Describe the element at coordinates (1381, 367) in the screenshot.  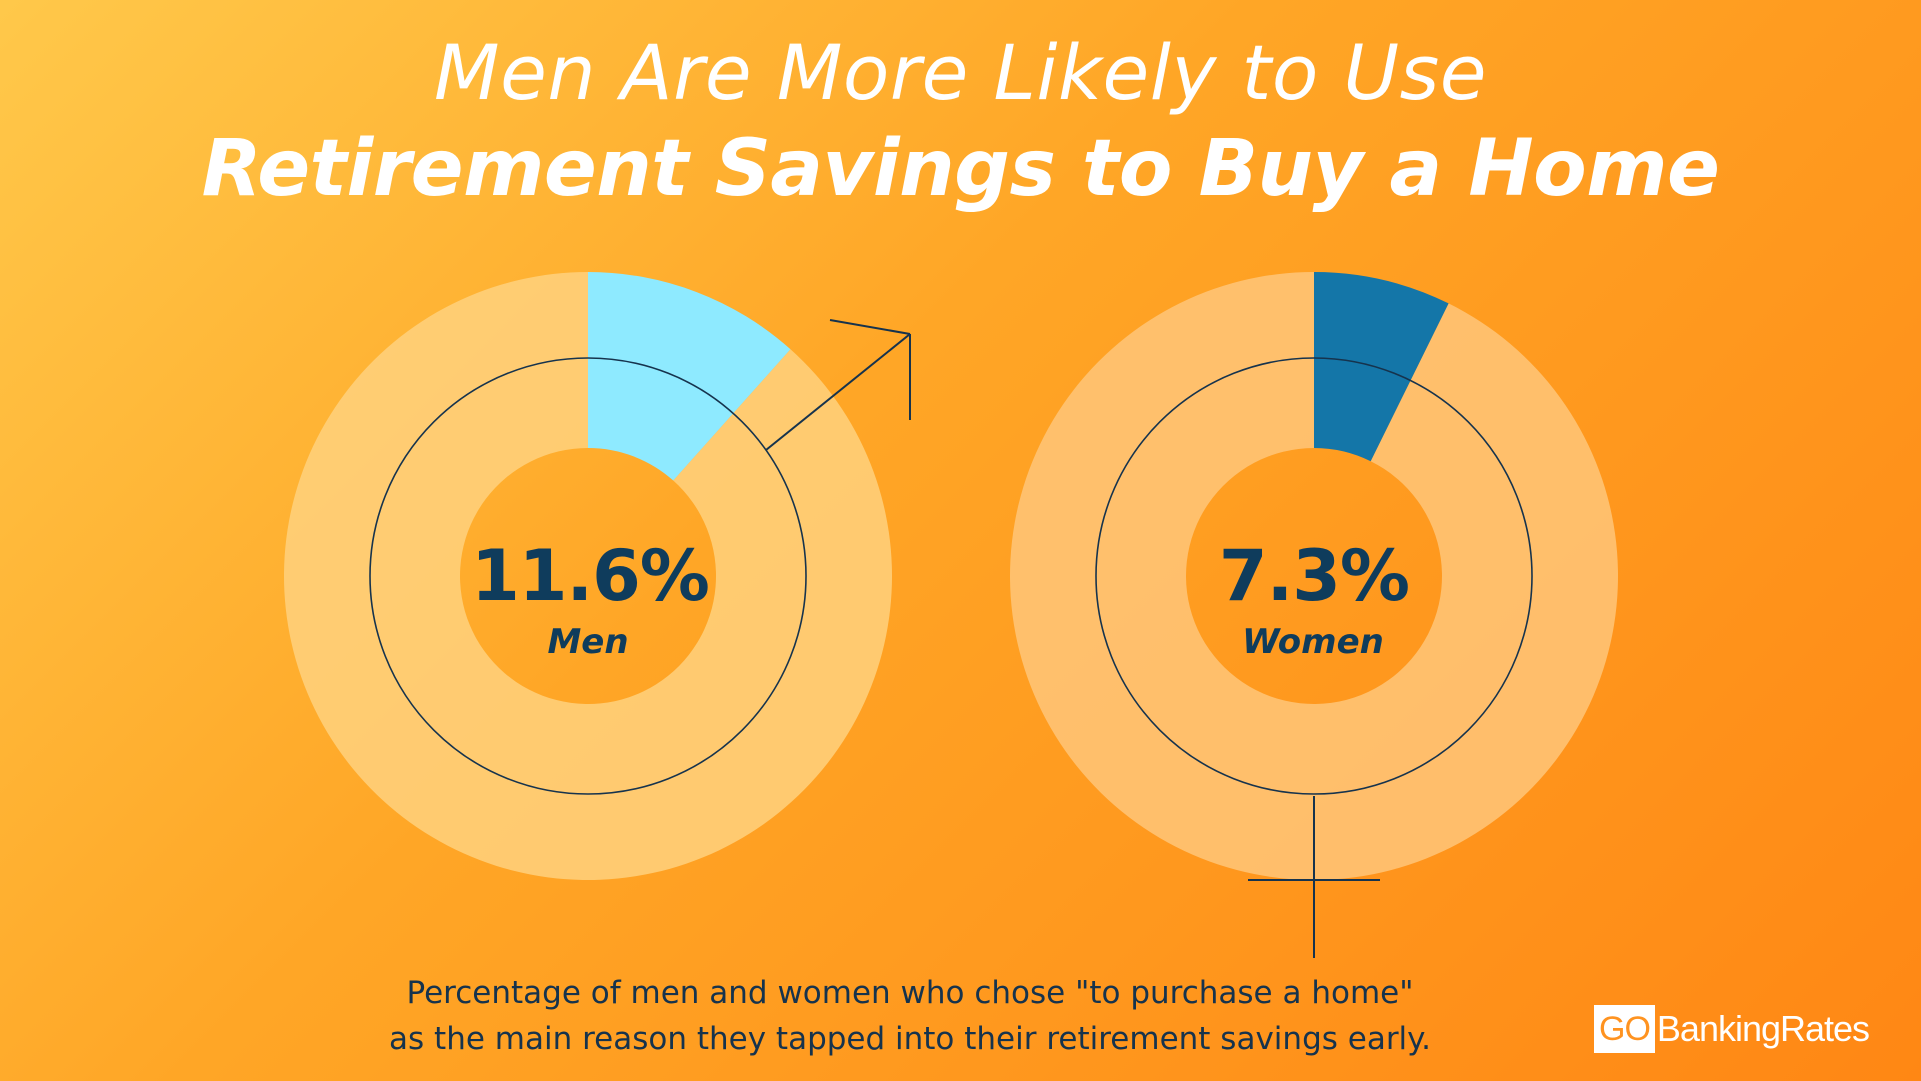
I see `women-highlight-slice` at that location.